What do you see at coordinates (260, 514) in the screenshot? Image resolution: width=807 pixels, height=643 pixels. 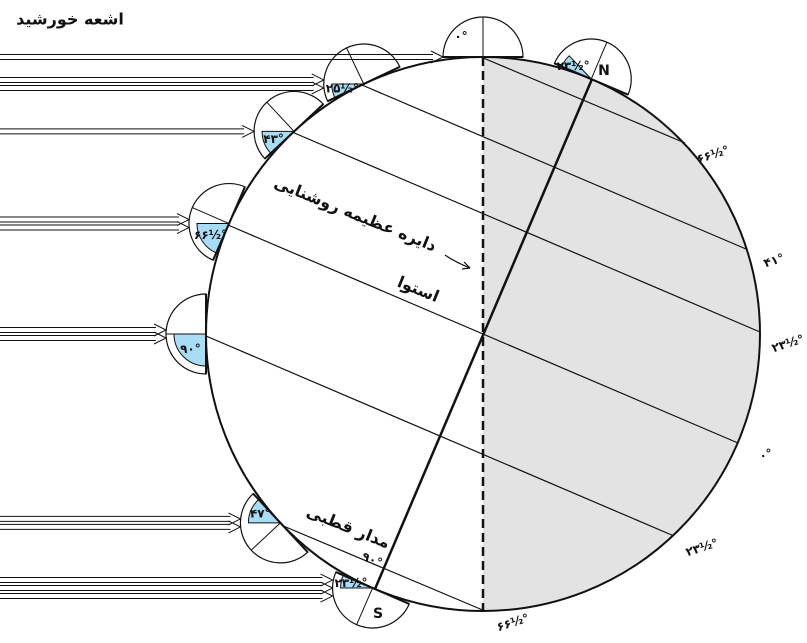 I see `angle-label: ۴۷°` at bounding box center [260, 514].